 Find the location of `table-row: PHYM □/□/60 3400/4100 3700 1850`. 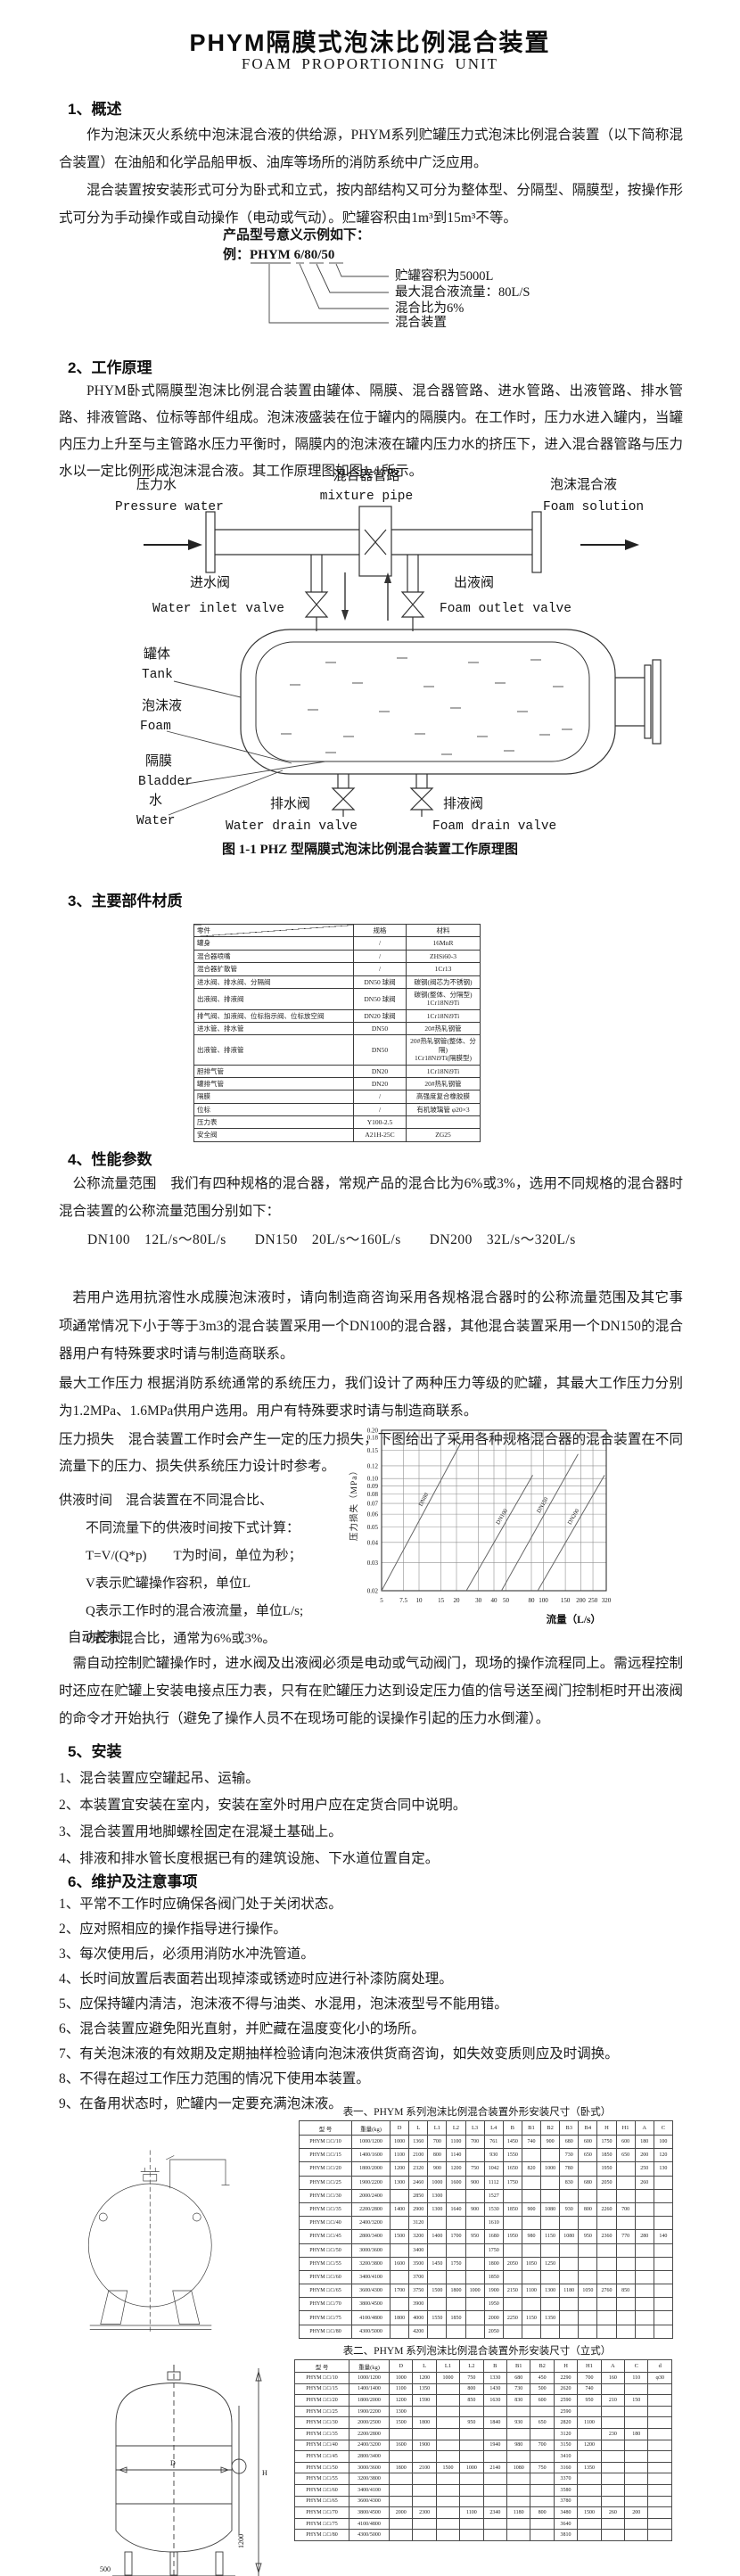

table-row: PHYM □/□/60 3400/4100 3700 1850 is located at coordinates (487, 2277).